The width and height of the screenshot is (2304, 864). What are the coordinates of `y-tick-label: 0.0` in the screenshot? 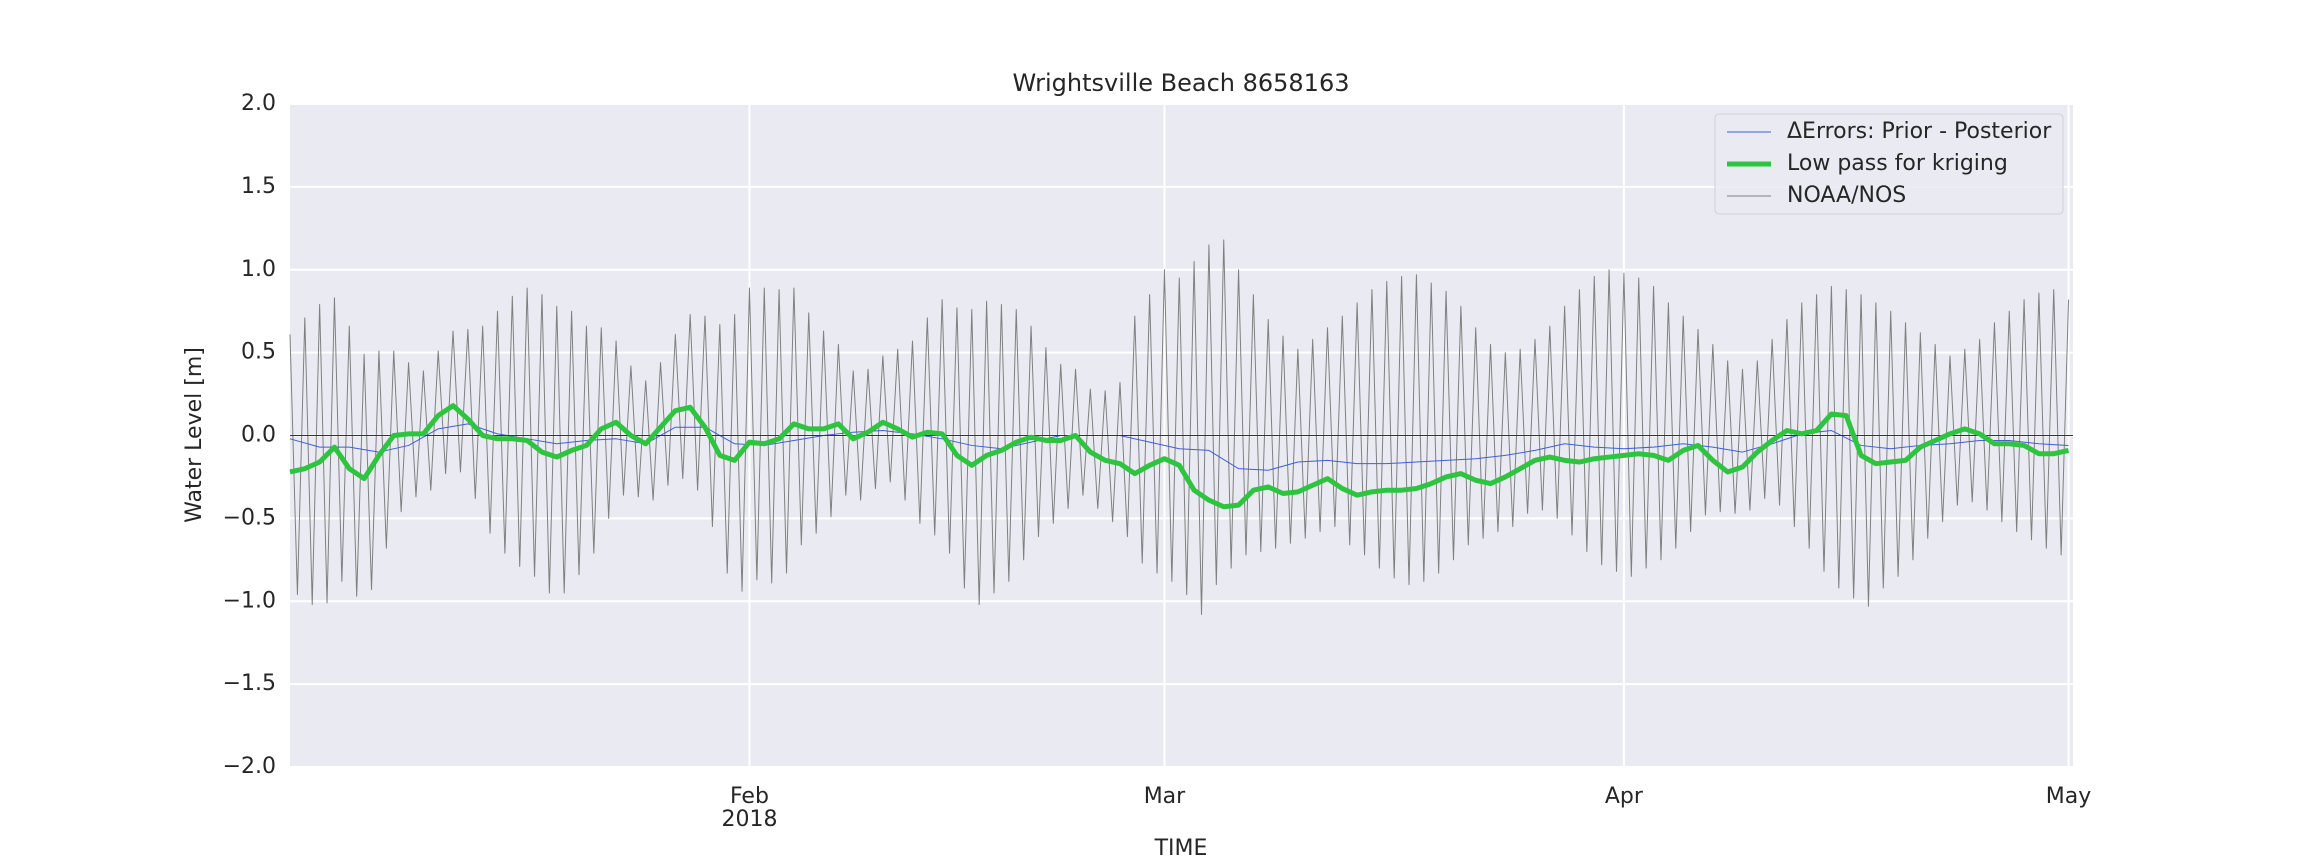 It's located at (258, 435).